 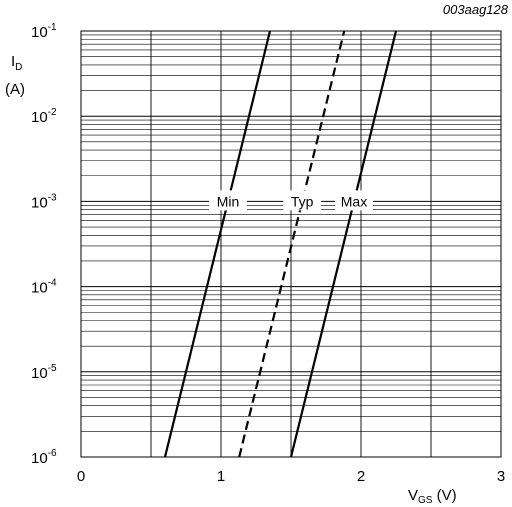 I want to click on x-tick-label: 2, so click(x=361, y=476).